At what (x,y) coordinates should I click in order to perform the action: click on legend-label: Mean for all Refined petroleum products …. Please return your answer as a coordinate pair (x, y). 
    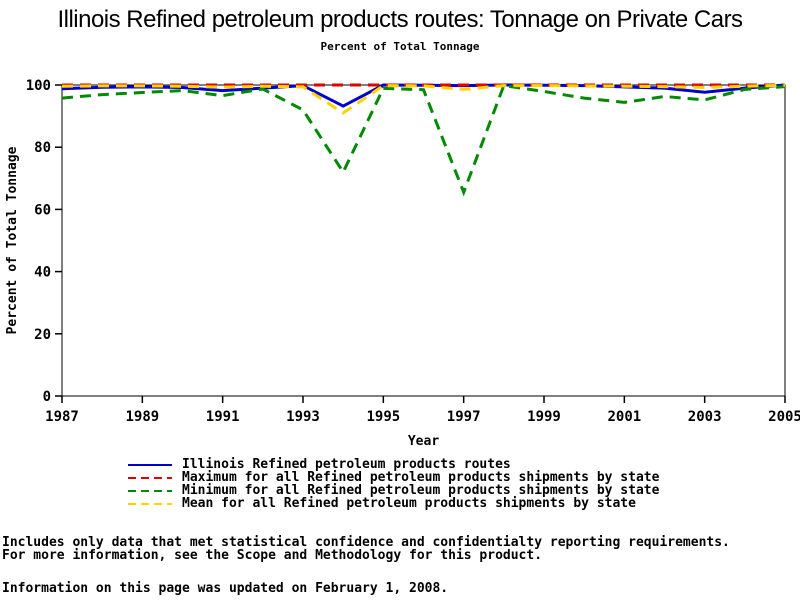
    Looking at the image, I should click on (409, 503).